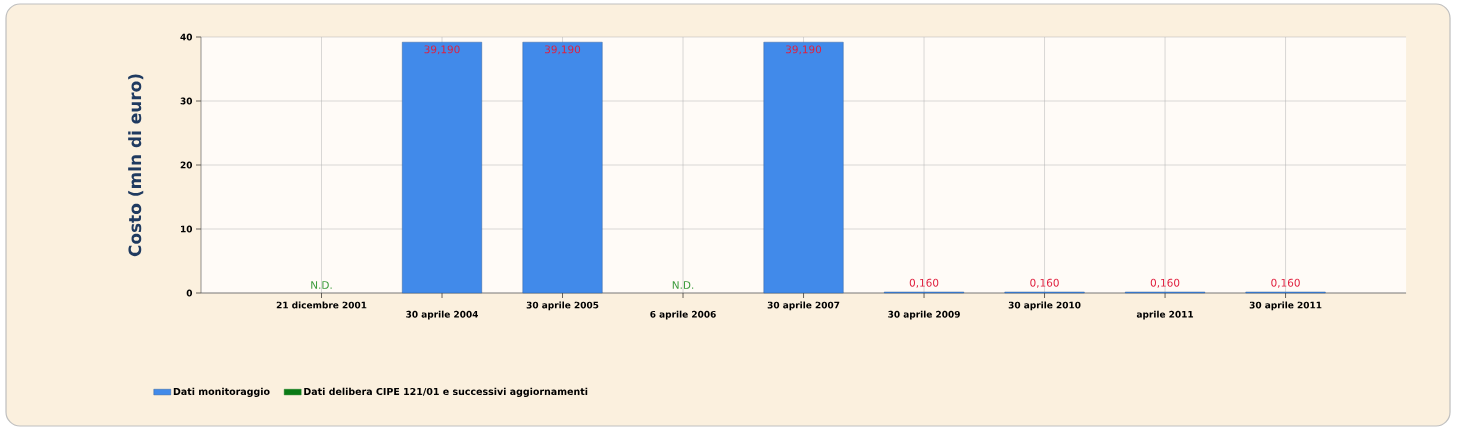 The height and width of the screenshot is (432, 1458). Describe the element at coordinates (1165, 315) in the screenshot. I see `x-tick-label: aprile 2011` at that location.